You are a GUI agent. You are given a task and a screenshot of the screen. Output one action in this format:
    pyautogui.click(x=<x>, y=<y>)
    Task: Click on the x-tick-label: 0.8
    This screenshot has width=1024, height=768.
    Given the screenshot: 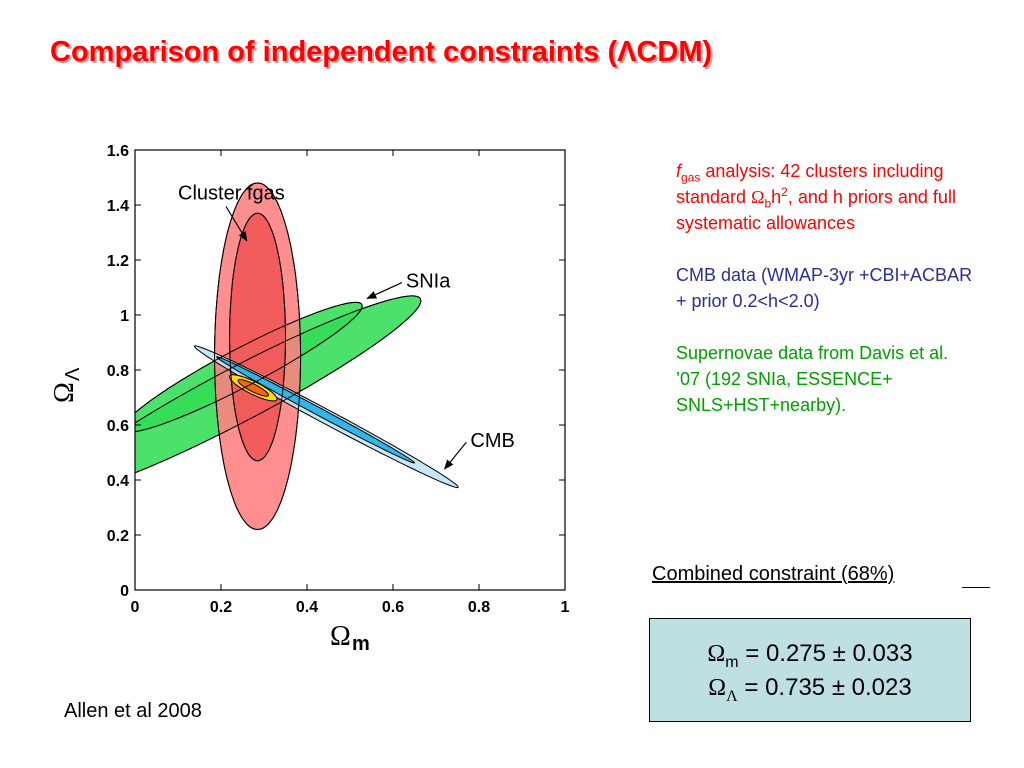 What is the action you would take?
    pyautogui.click(x=479, y=607)
    